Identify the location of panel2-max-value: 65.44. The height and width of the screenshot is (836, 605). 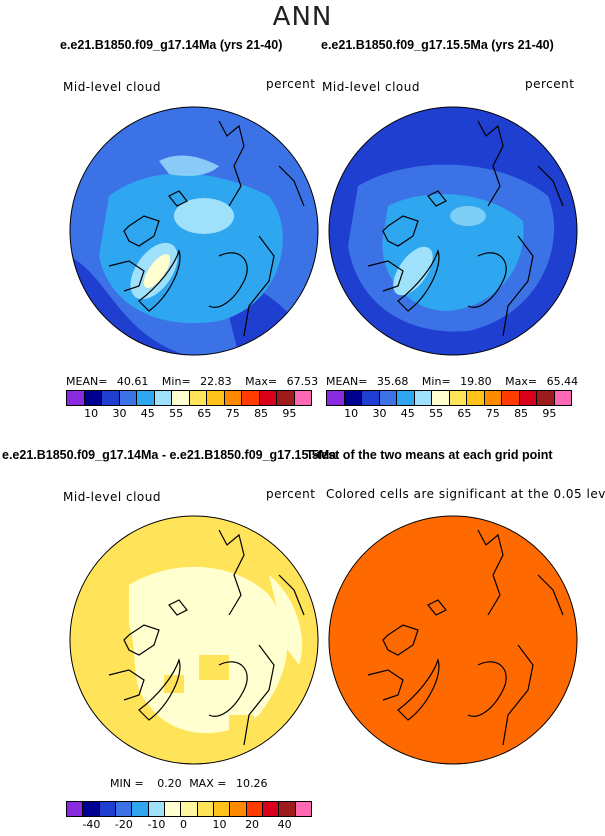
(562, 381).